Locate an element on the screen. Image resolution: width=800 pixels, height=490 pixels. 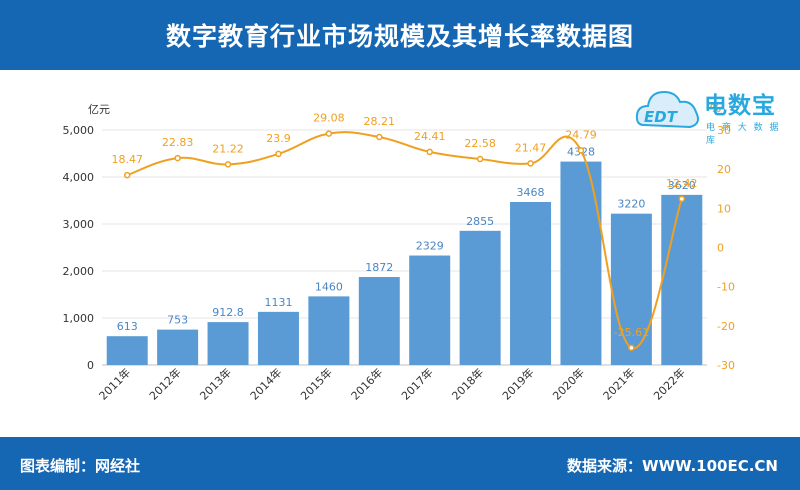
line-value-label: 28.21 is located at coordinates (380, 121).